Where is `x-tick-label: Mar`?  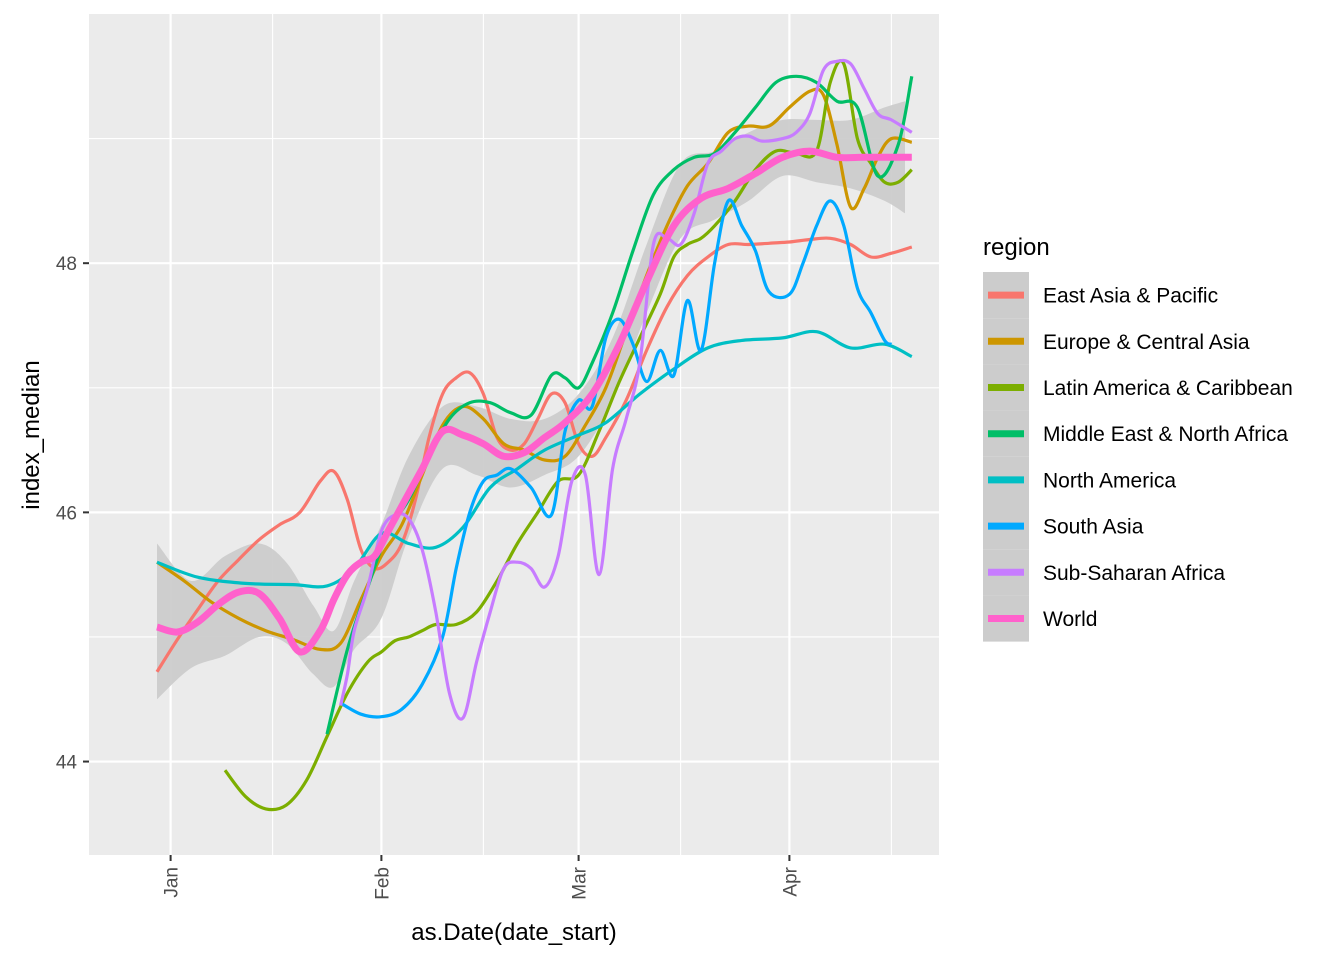
x-tick-label: Mar is located at coordinates (580, 882).